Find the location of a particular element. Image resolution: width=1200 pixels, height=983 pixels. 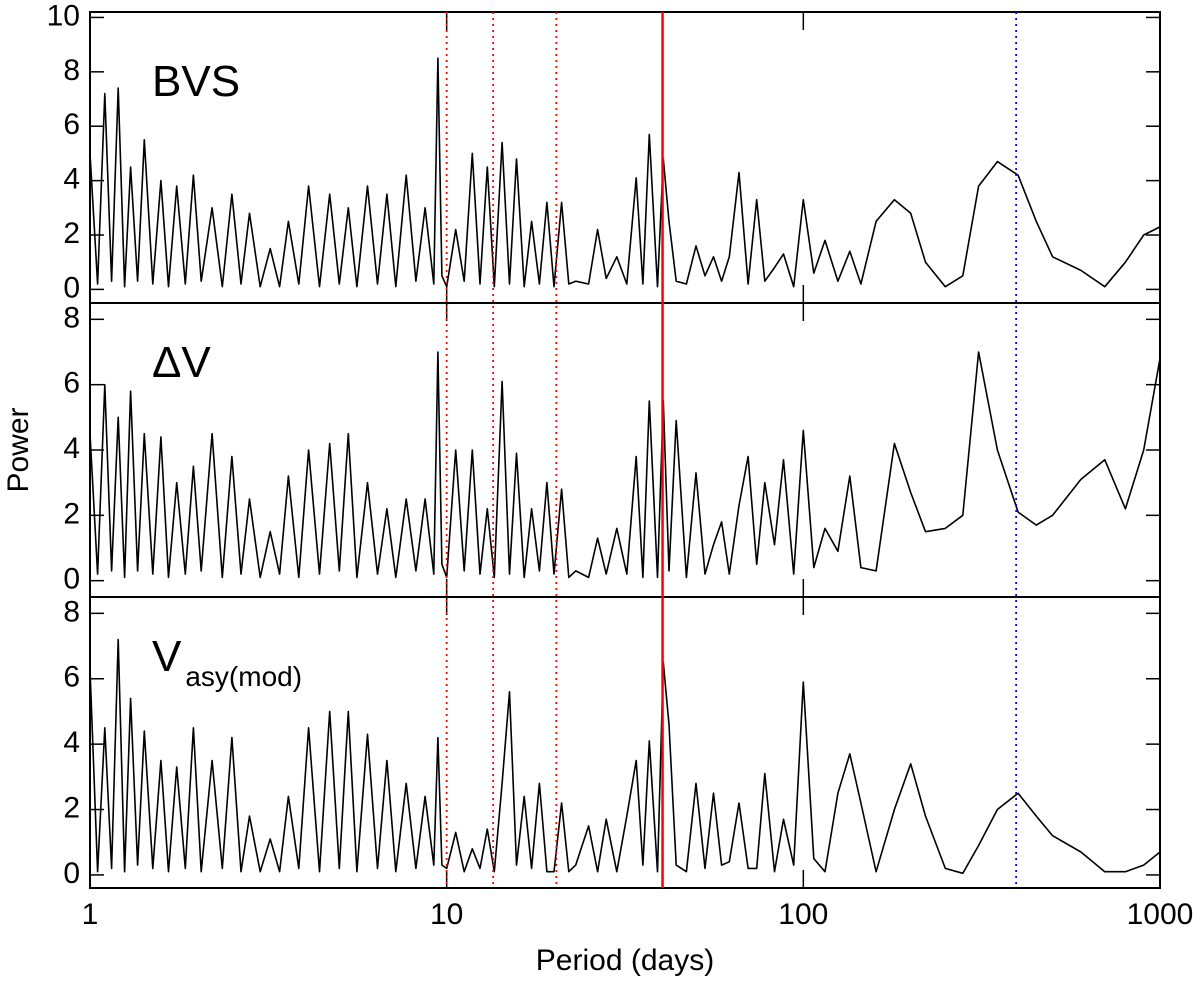

panel-title-text: ΔV is located at coordinates (181, 362).